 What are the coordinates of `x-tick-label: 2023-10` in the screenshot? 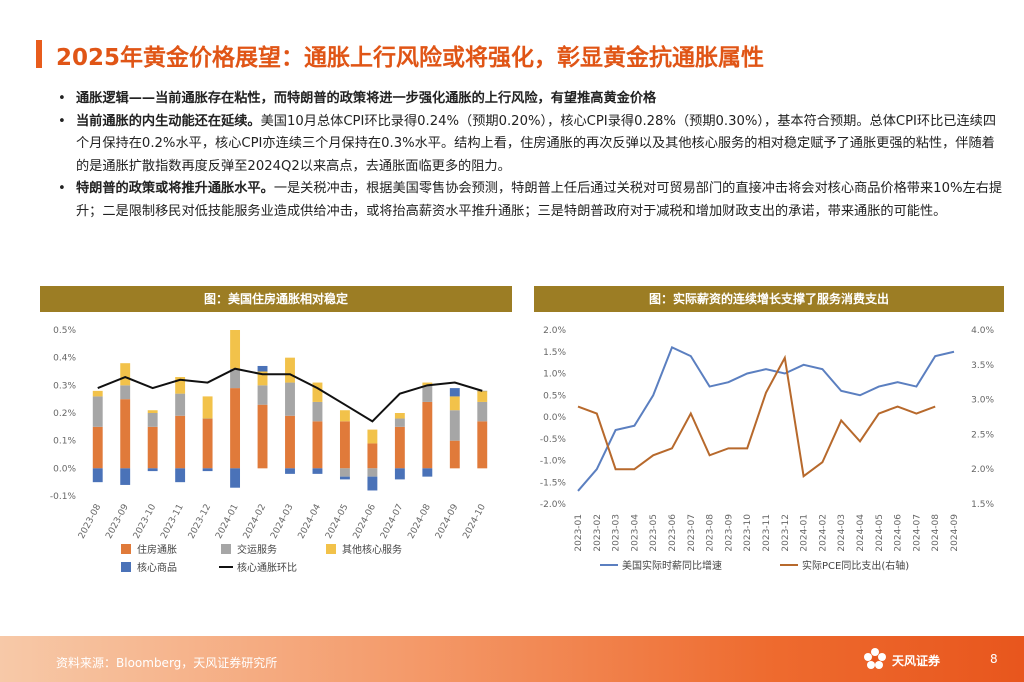 It's located at (145, 521).